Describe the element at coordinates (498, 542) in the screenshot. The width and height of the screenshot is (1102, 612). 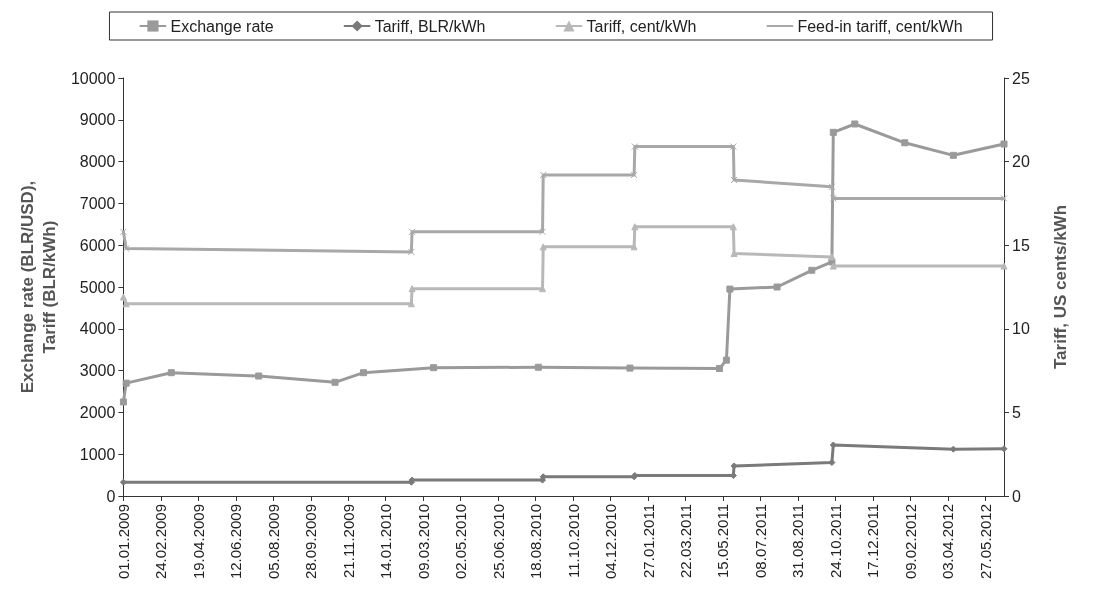
I see `x-tick-label: 25.06.2010` at that location.